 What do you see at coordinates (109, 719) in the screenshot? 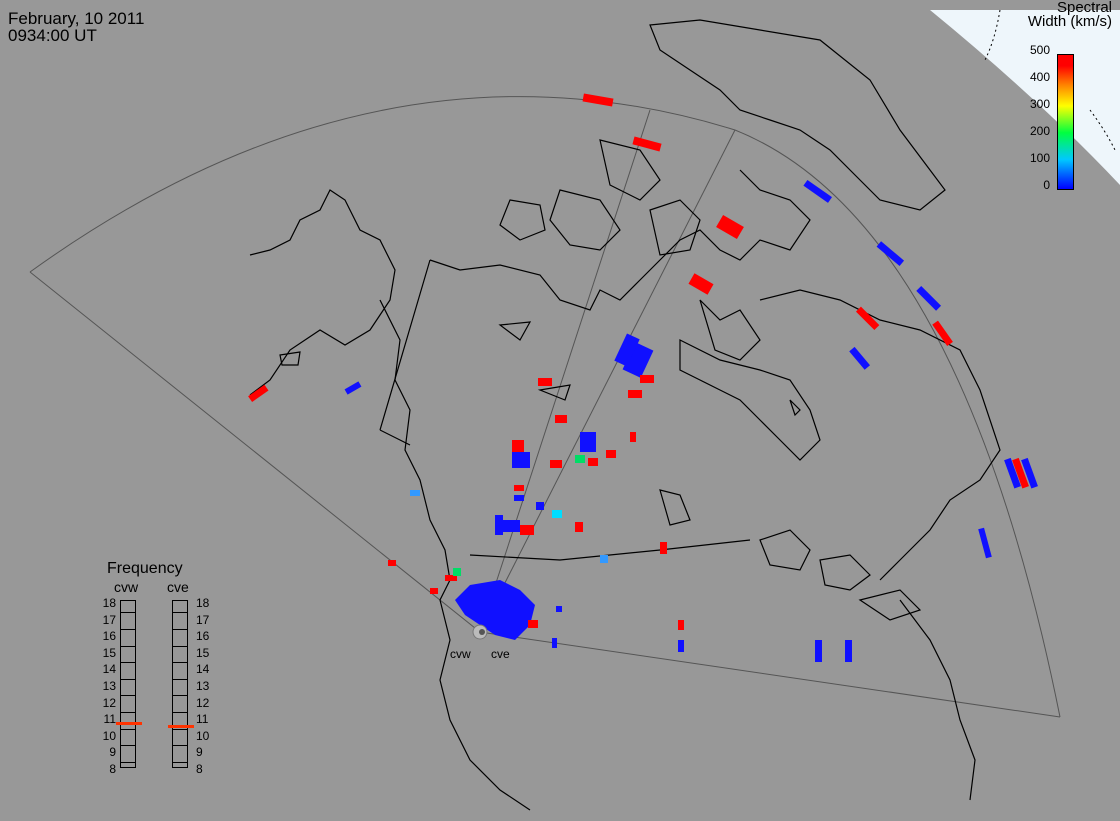
I see `frequency-tick-cvw: 11` at bounding box center [109, 719].